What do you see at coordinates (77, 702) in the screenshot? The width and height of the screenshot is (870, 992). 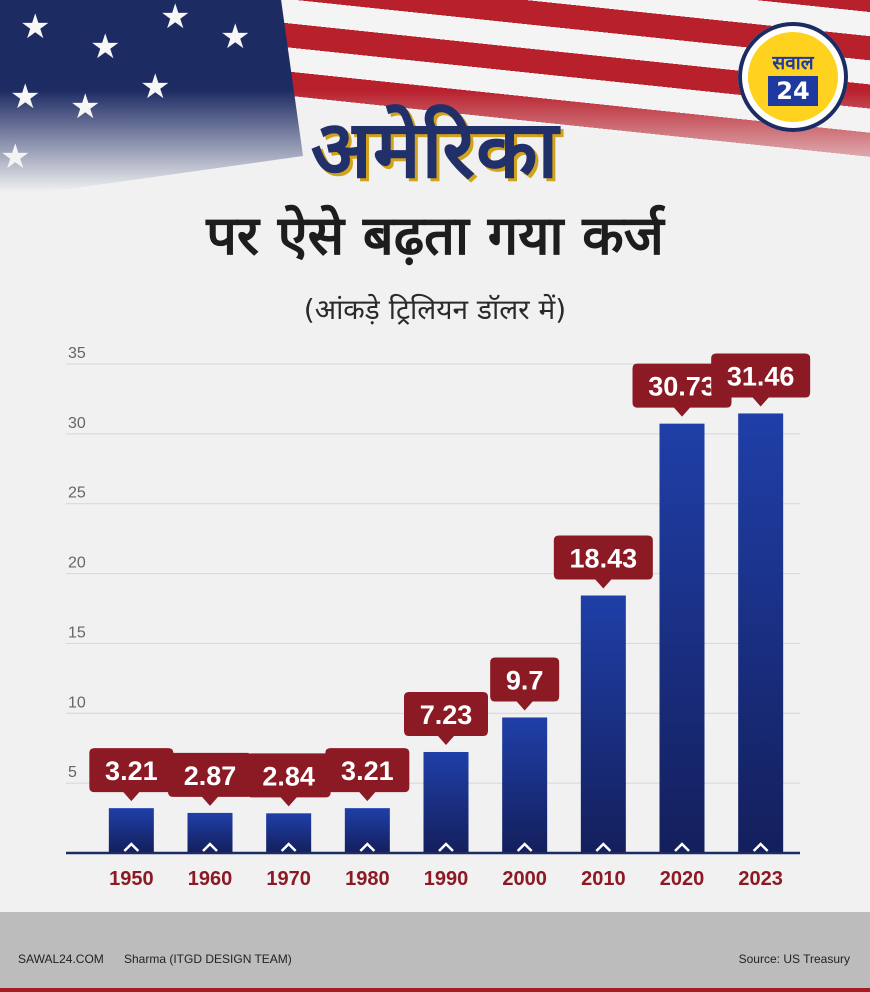 I see `y-tick-label: 10` at bounding box center [77, 702].